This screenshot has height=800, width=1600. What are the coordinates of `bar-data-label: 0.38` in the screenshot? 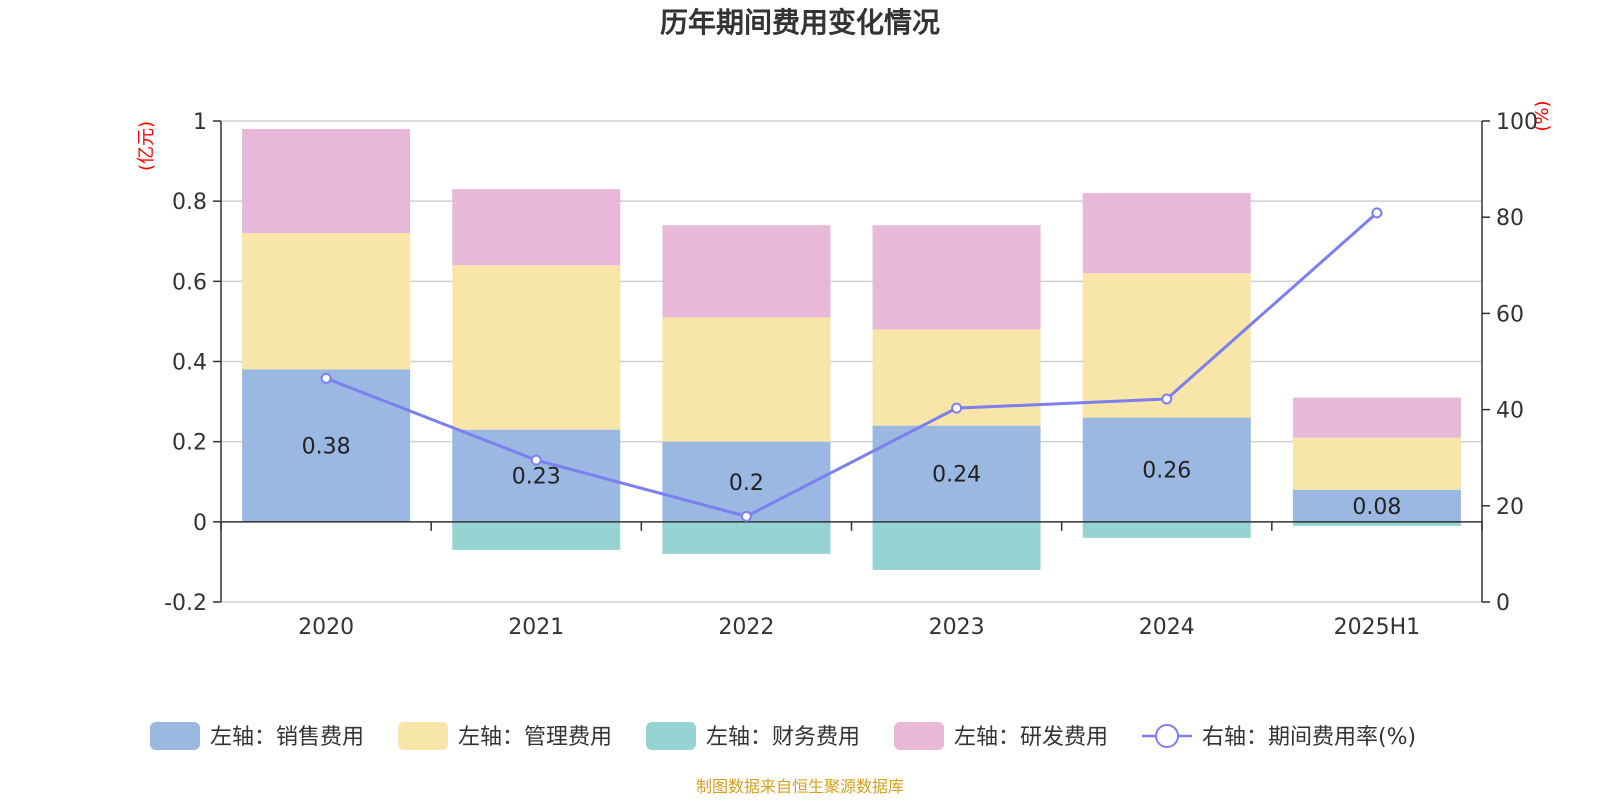 It's located at (326, 447).